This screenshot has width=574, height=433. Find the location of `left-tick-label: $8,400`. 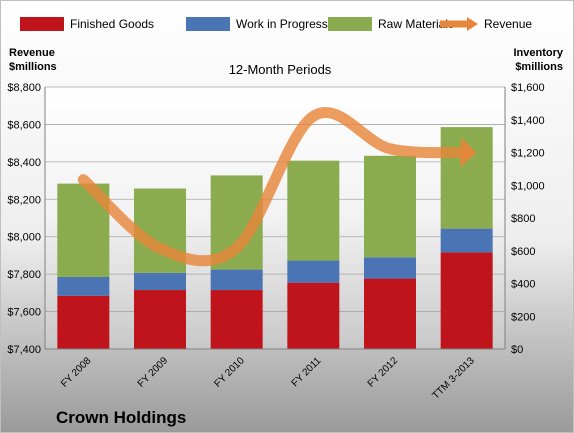

left-tick-label: $8,400 is located at coordinates (24, 163).